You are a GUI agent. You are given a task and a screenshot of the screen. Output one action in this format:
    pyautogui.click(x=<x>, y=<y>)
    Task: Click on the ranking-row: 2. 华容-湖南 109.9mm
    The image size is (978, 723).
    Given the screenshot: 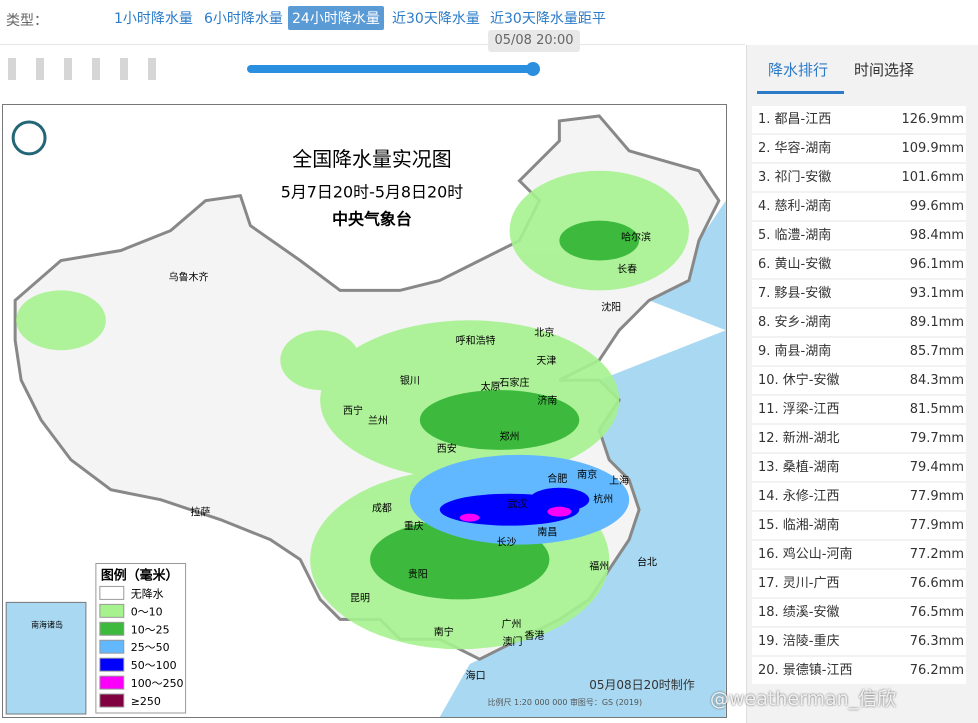 What is the action you would take?
    pyautogui.click(x=859, y=148)
    